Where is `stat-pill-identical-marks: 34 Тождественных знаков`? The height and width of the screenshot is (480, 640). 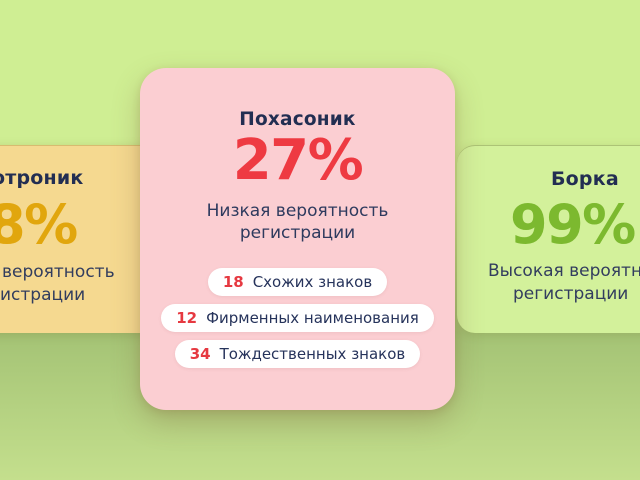 stat-pill-identical-marks: 34 Тождественных знаков is located at coordinates (297, 354).